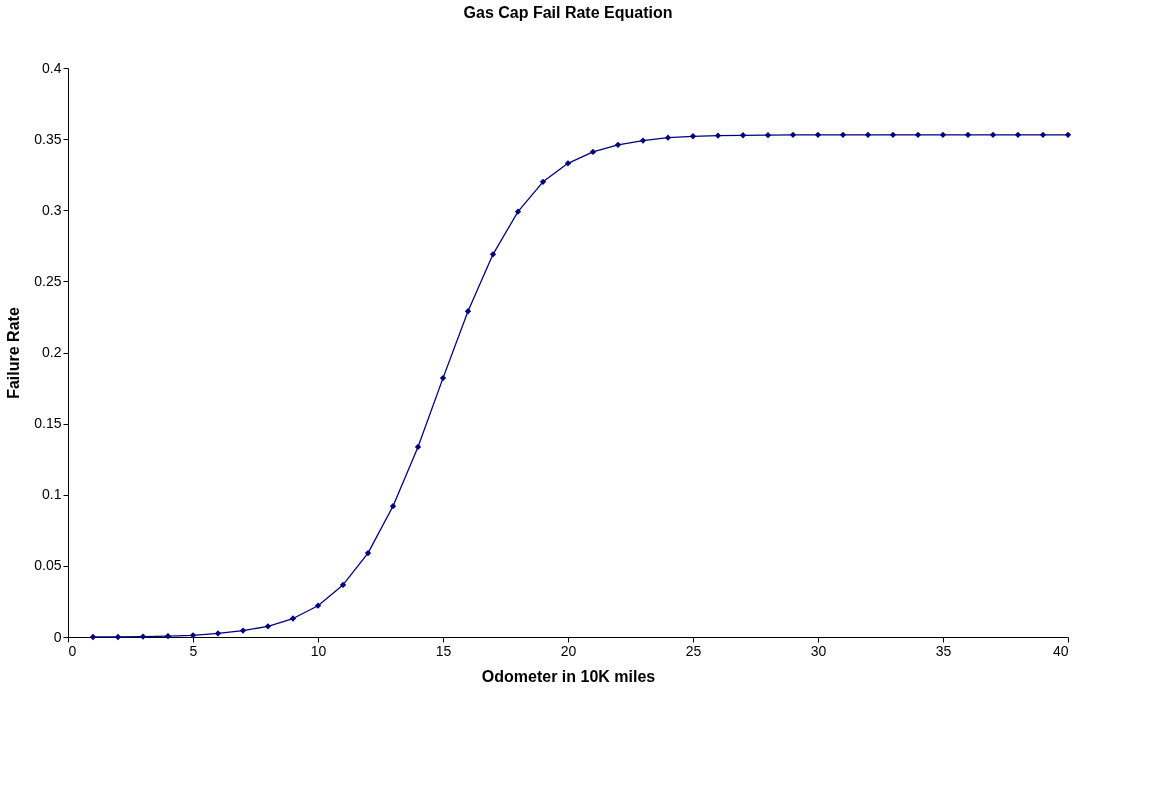  What do you see at coordinates (52, 209) in the screenshot?
I see `y-tick-label: 0.3` at bounding box center [52, 209].